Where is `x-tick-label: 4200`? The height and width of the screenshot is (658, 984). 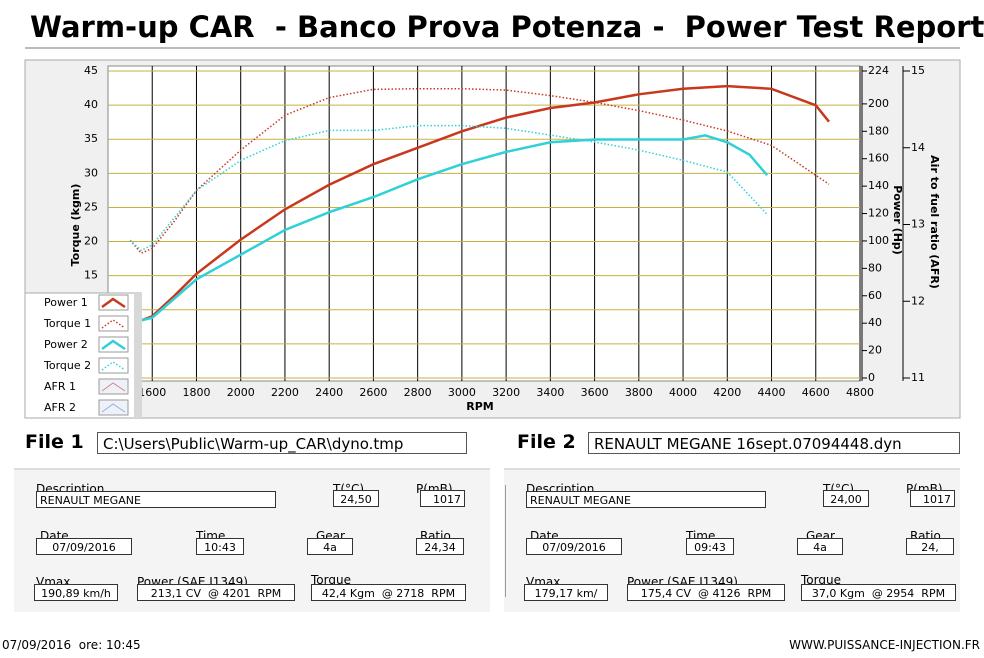
x-tick-label: 4200 is located at coordinates (727, 392).